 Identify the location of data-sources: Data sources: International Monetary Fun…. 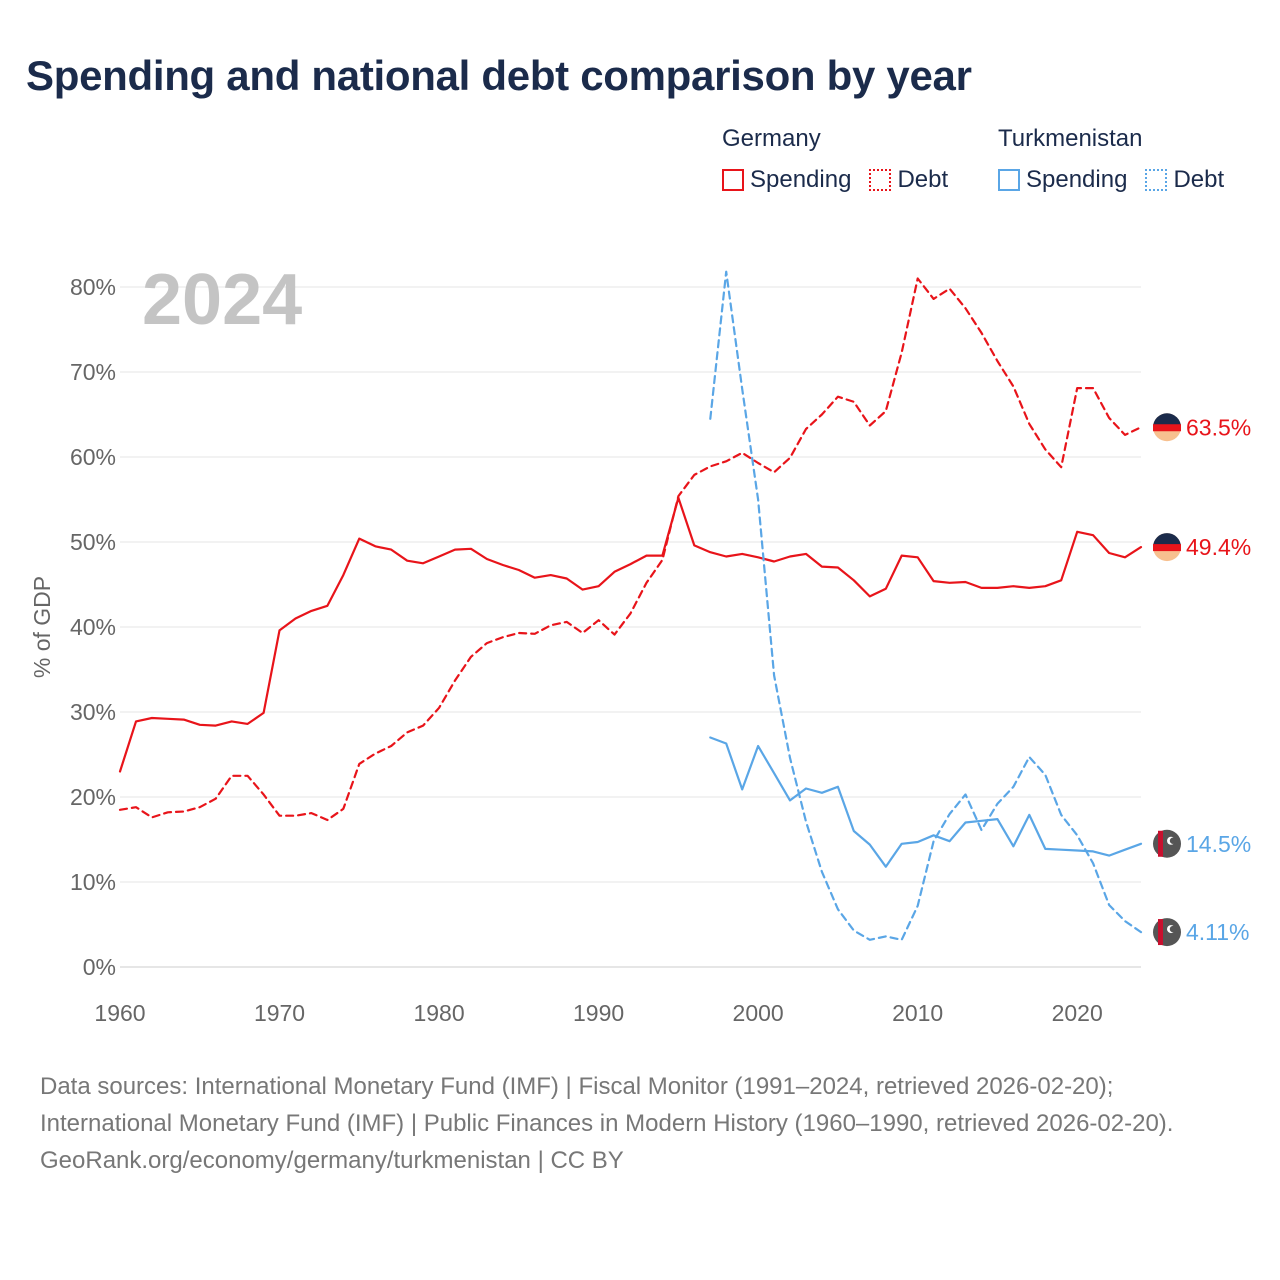
(607, 1105).